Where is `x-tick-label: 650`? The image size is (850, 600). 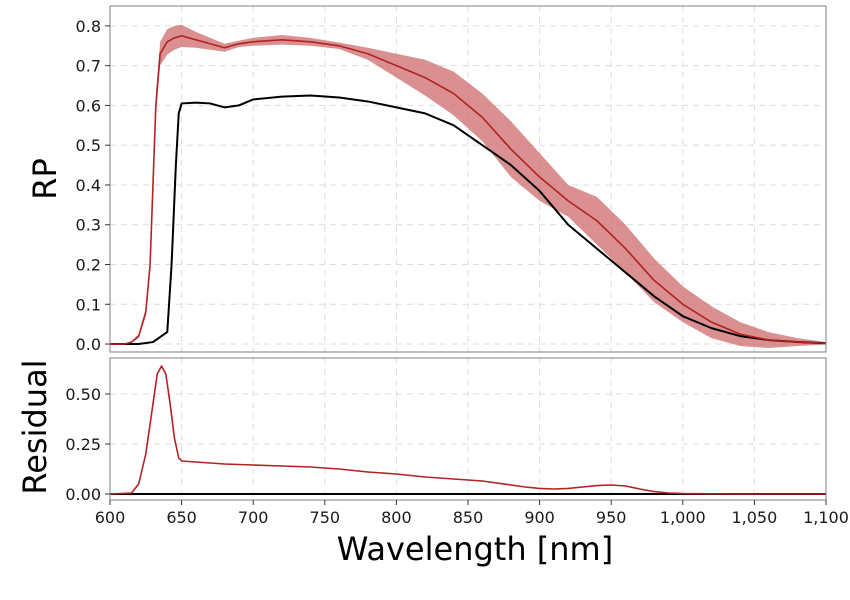 x-tick-label: 650 is located at coordinates (181, 517).